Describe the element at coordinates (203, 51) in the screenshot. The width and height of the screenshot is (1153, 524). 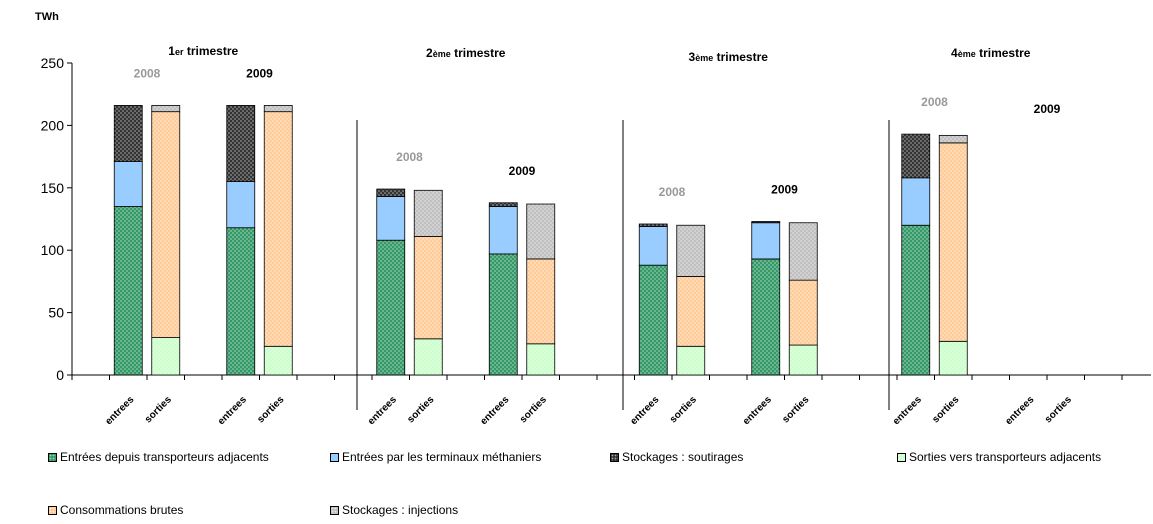
I see `quarter-title: 1er trimestre` at that location.